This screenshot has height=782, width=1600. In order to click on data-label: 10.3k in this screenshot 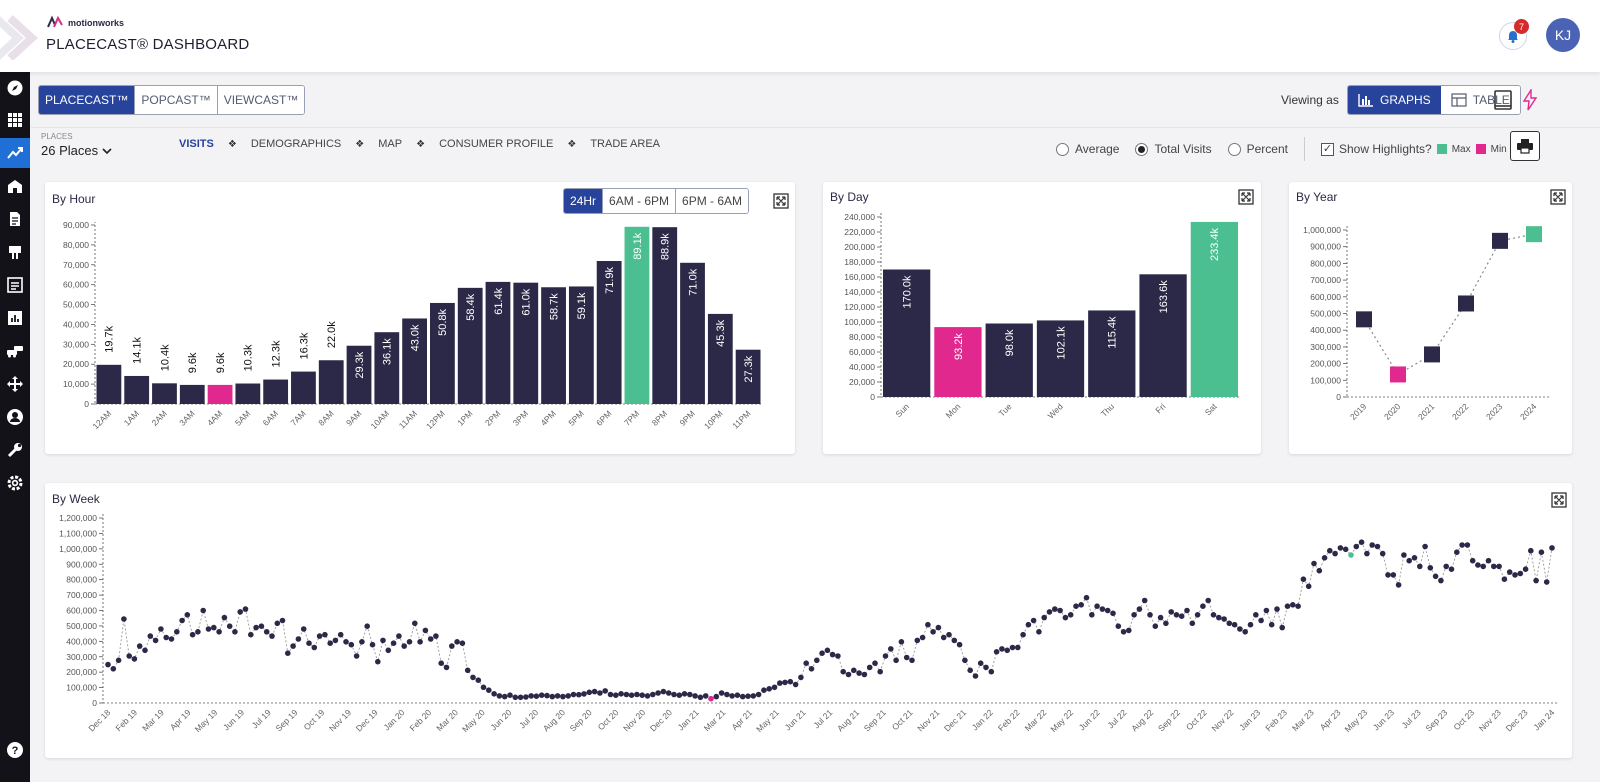, I will do `click(249, 357)`.